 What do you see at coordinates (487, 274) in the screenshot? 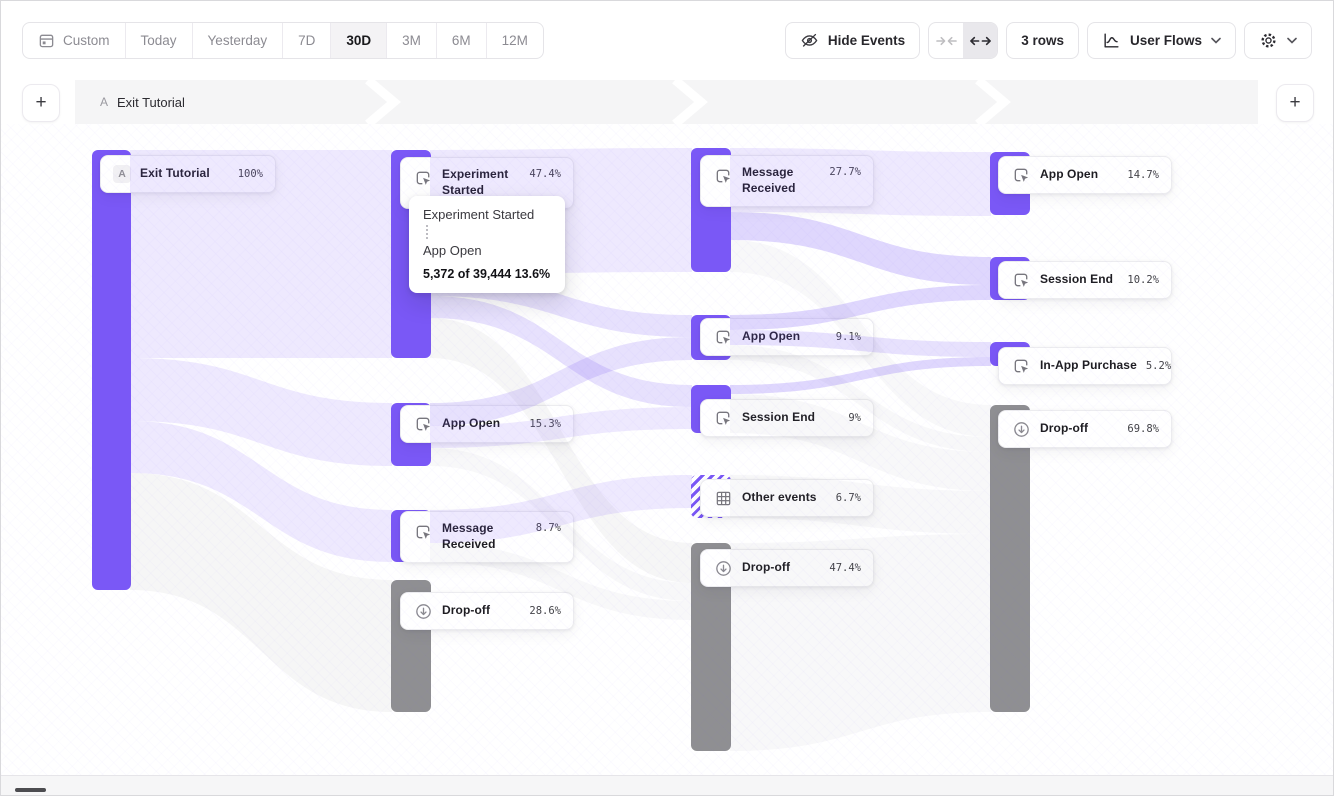
I see `tooltip-stat: 5,372 of 39,444 13.6%` at bounding box center [487, 274].